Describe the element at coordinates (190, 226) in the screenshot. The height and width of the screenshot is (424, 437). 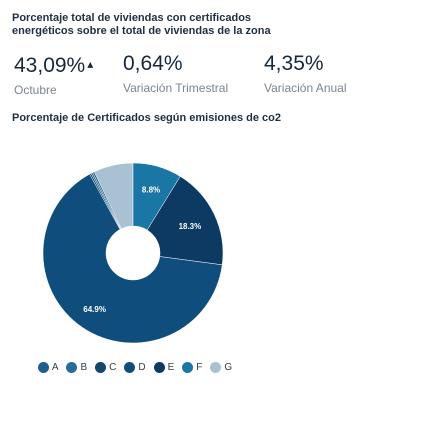
I see `data-label-E: 18.3%` at that location.